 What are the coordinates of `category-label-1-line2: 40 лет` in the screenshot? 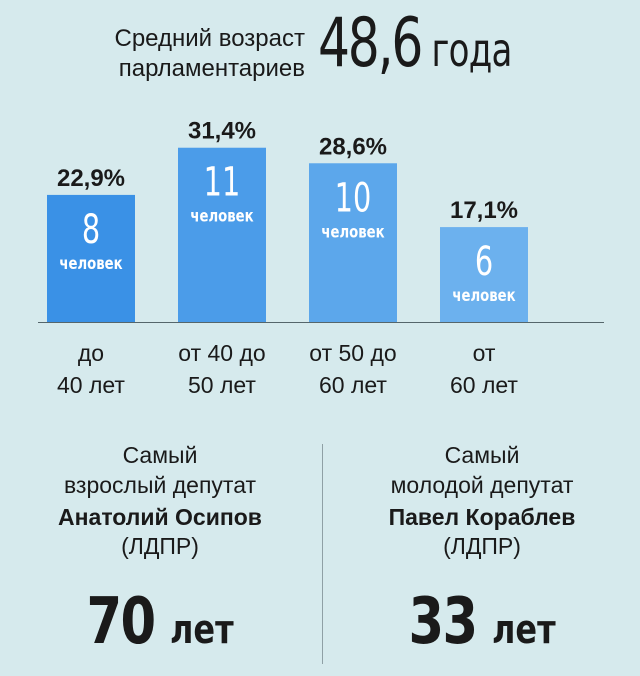 It's located at (91, 385).